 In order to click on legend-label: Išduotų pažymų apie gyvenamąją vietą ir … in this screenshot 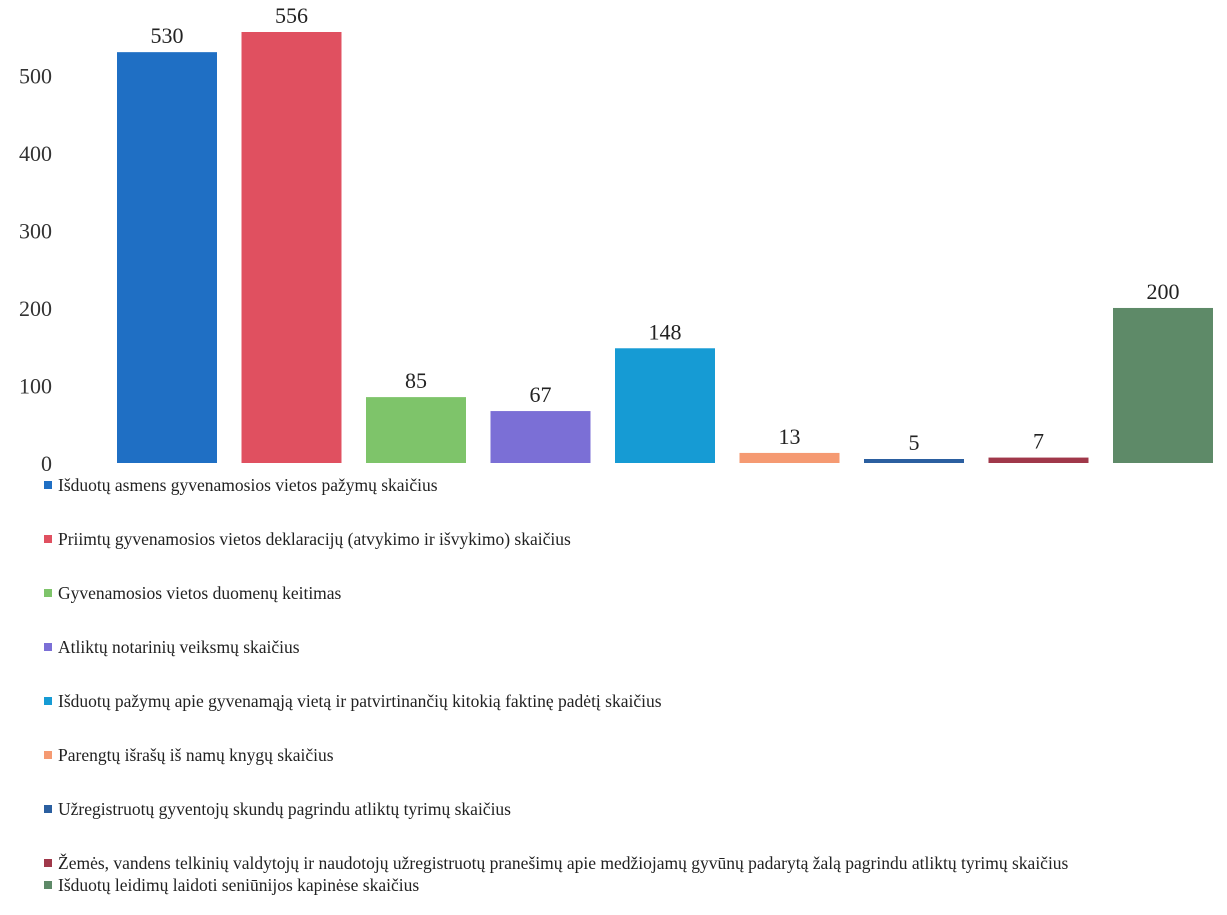, I will do `click(360, 701)`.